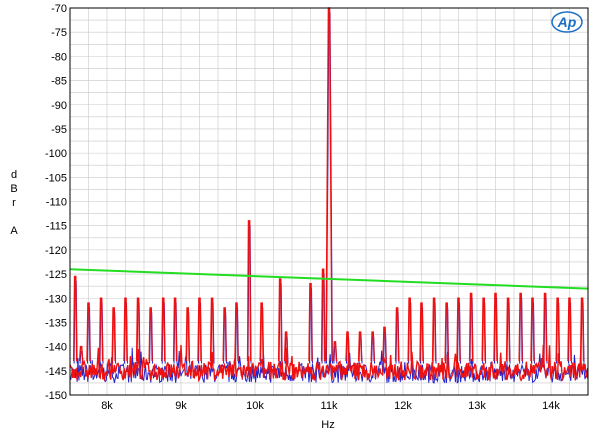  What do you see at coordinates (56, 396) in the screenshot?
I see `y-tick-label: -150` at bounding box center [56, 396].